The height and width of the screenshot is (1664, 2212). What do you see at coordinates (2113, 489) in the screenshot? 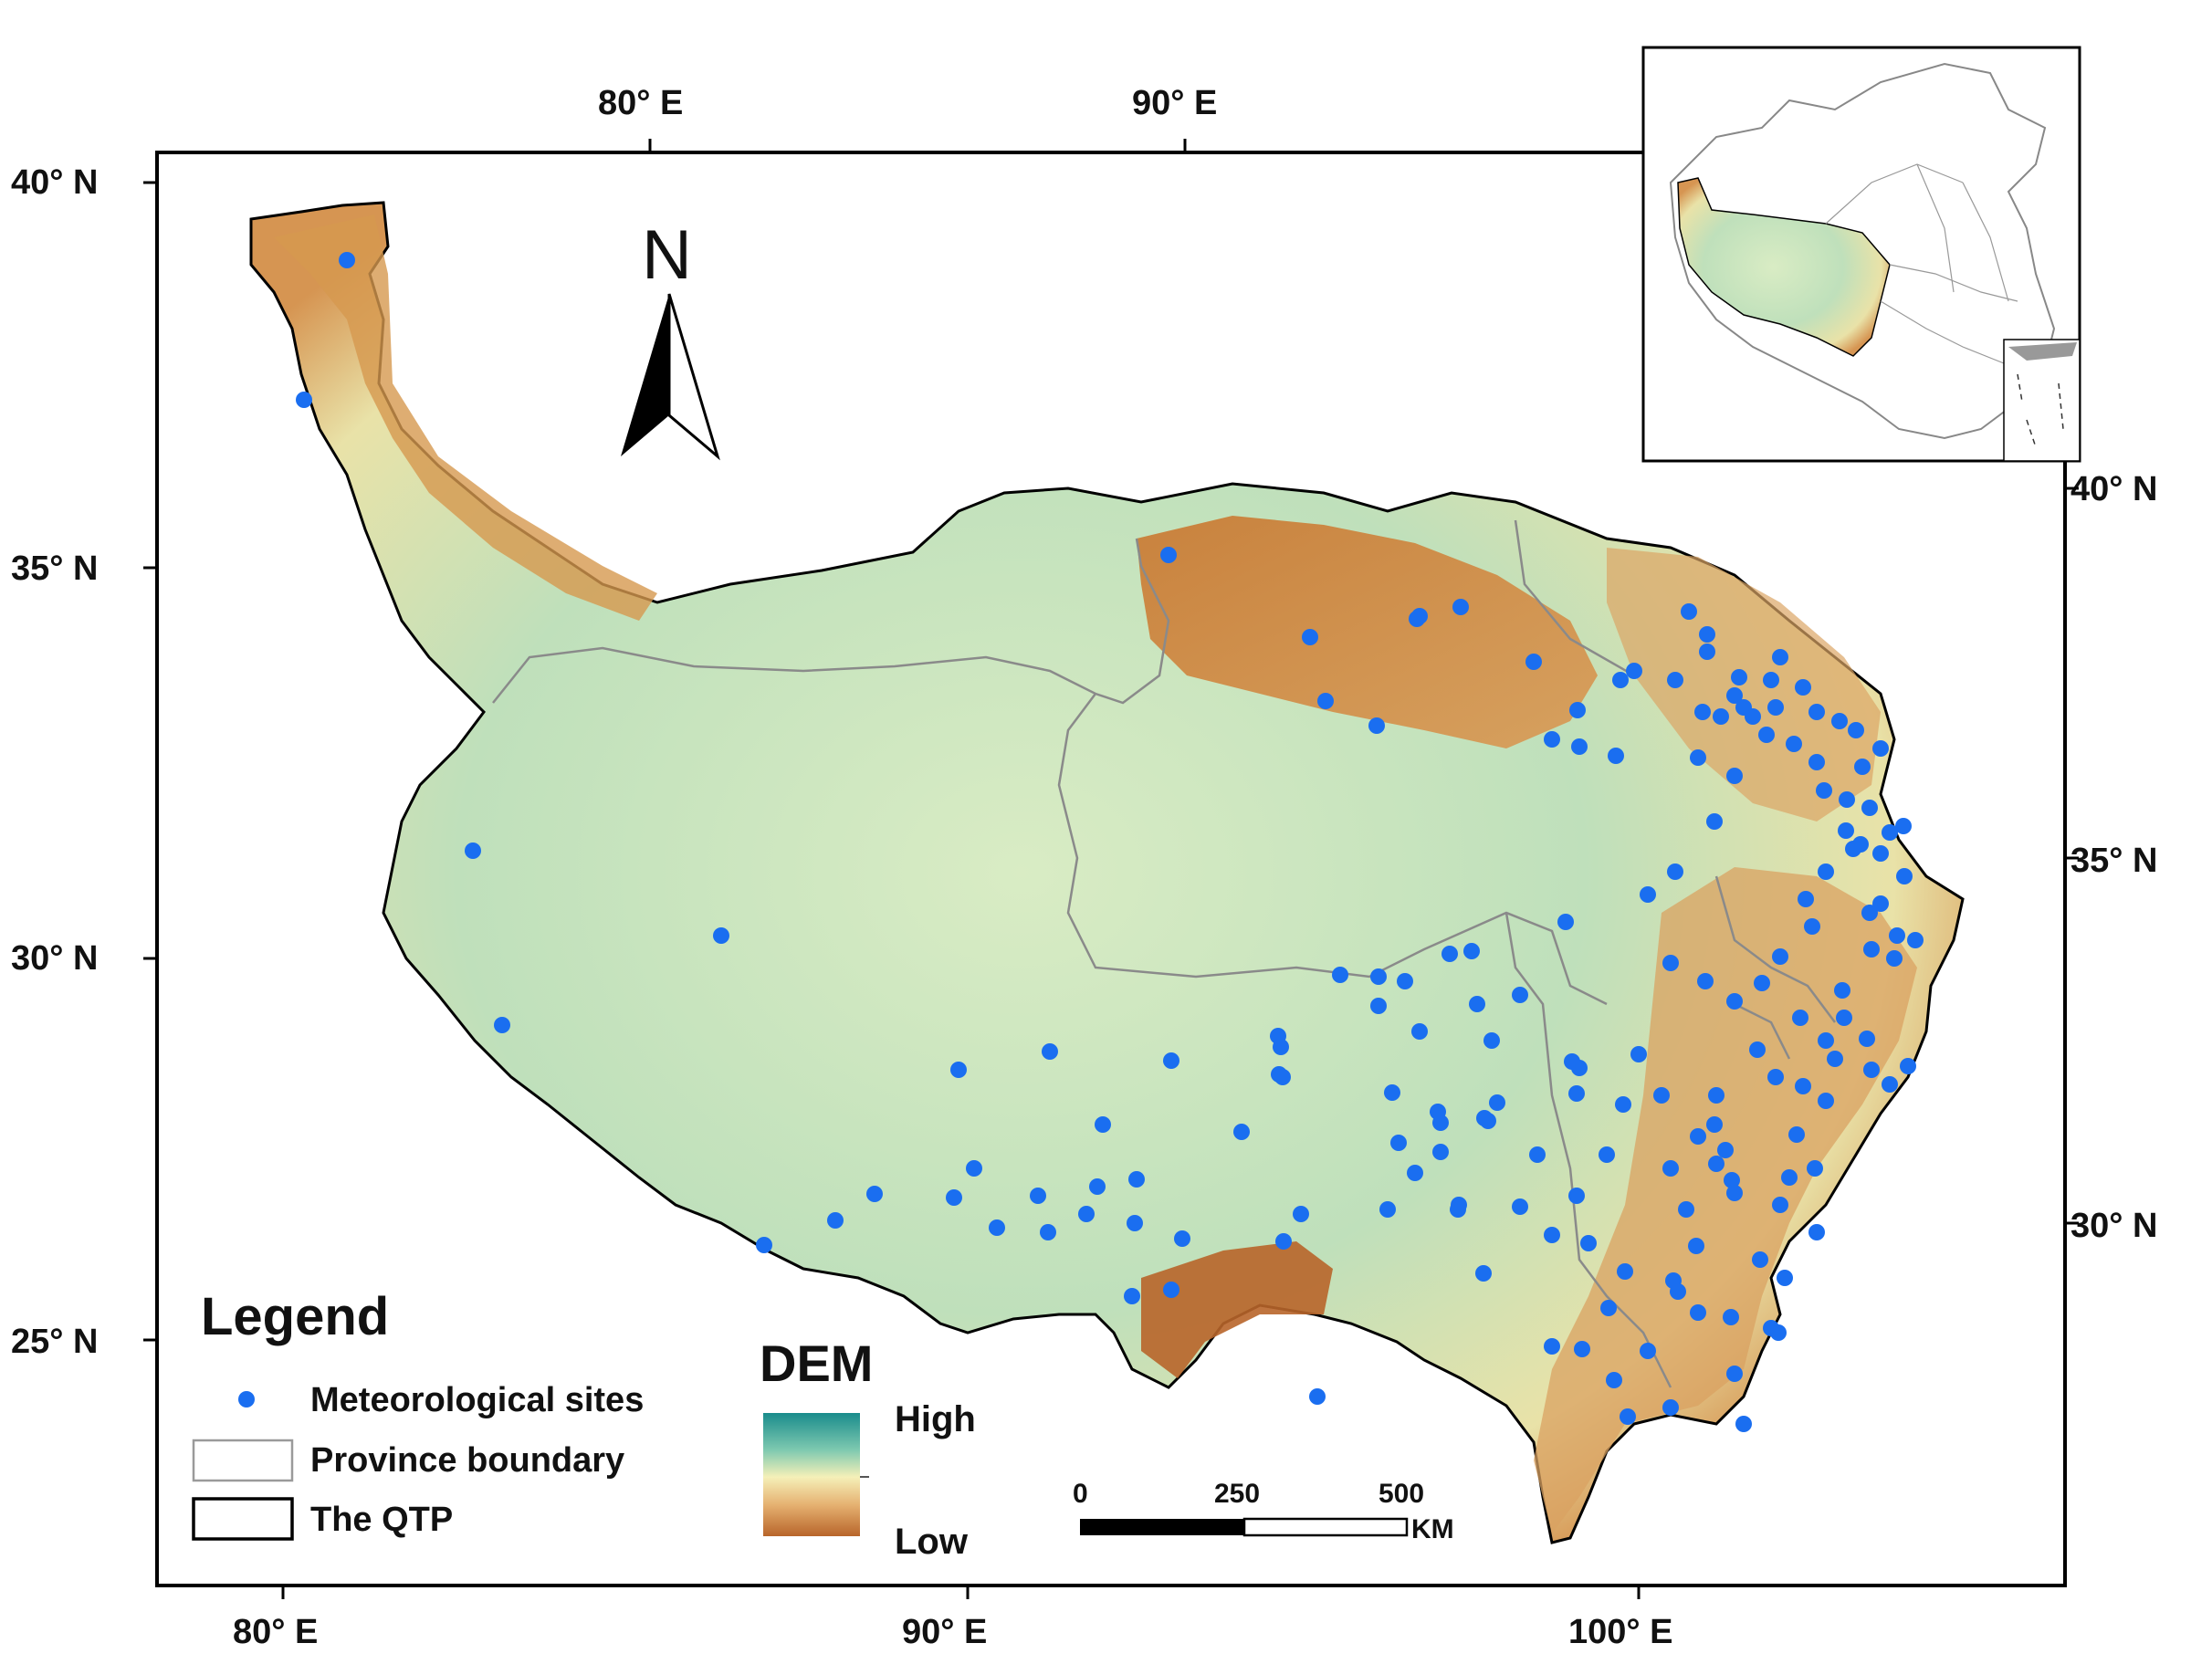
I see `right-tick-label: 40° N` at bounding box center [2113, 489].